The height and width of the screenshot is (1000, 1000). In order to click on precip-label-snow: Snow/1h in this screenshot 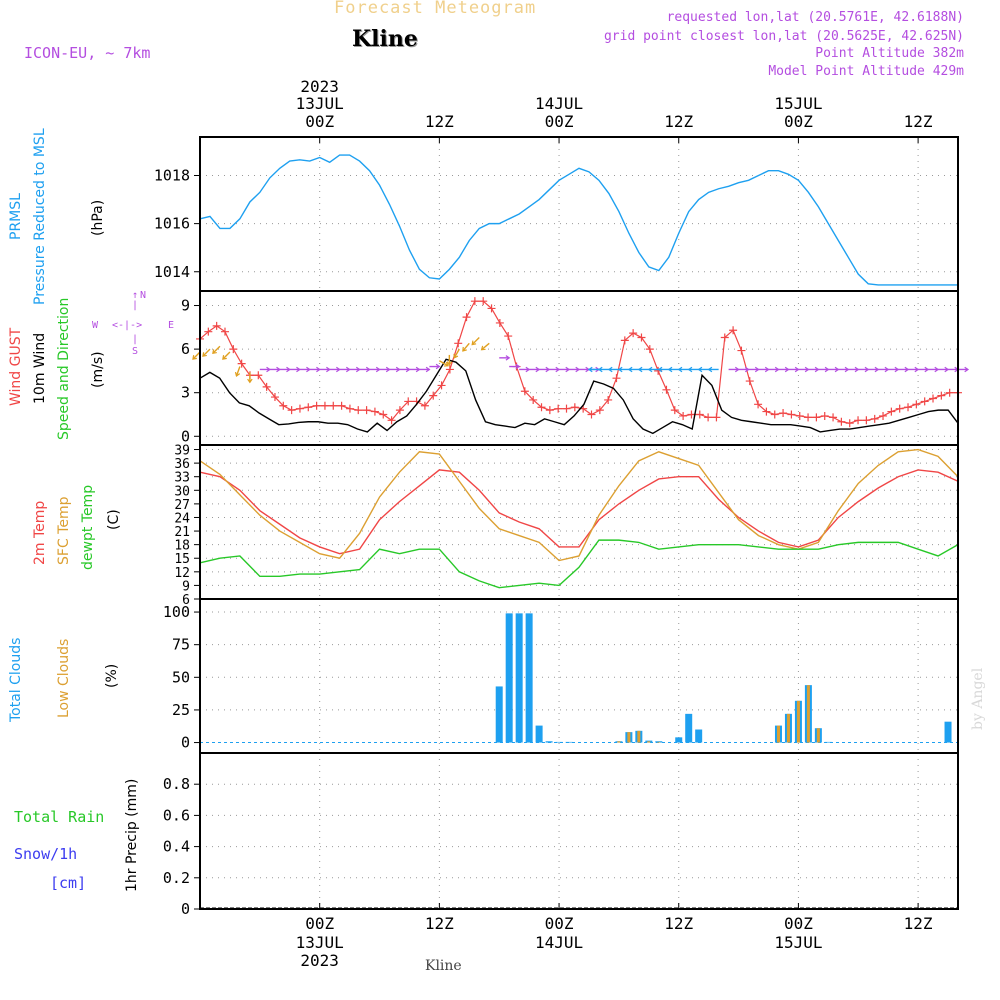, I will do `click(46, 854)`.